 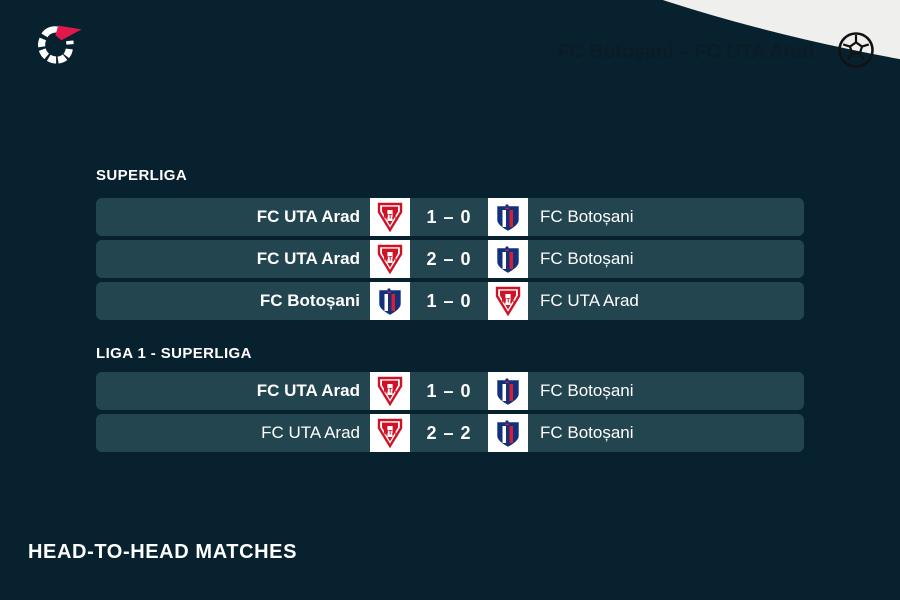 I want to click on match-row: FC UTA Arad UTA 2 – 2 FC B, so click(x=450, y=433).